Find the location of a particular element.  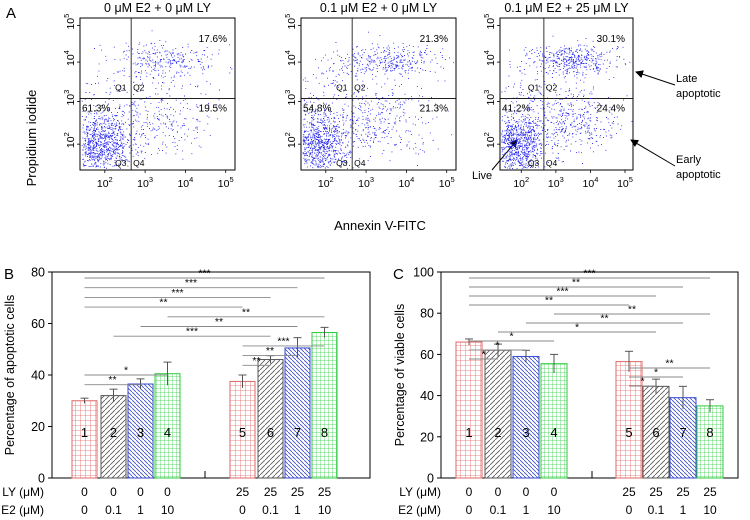

e2-value-c-3: 1 is located at coordinates (526, 510).